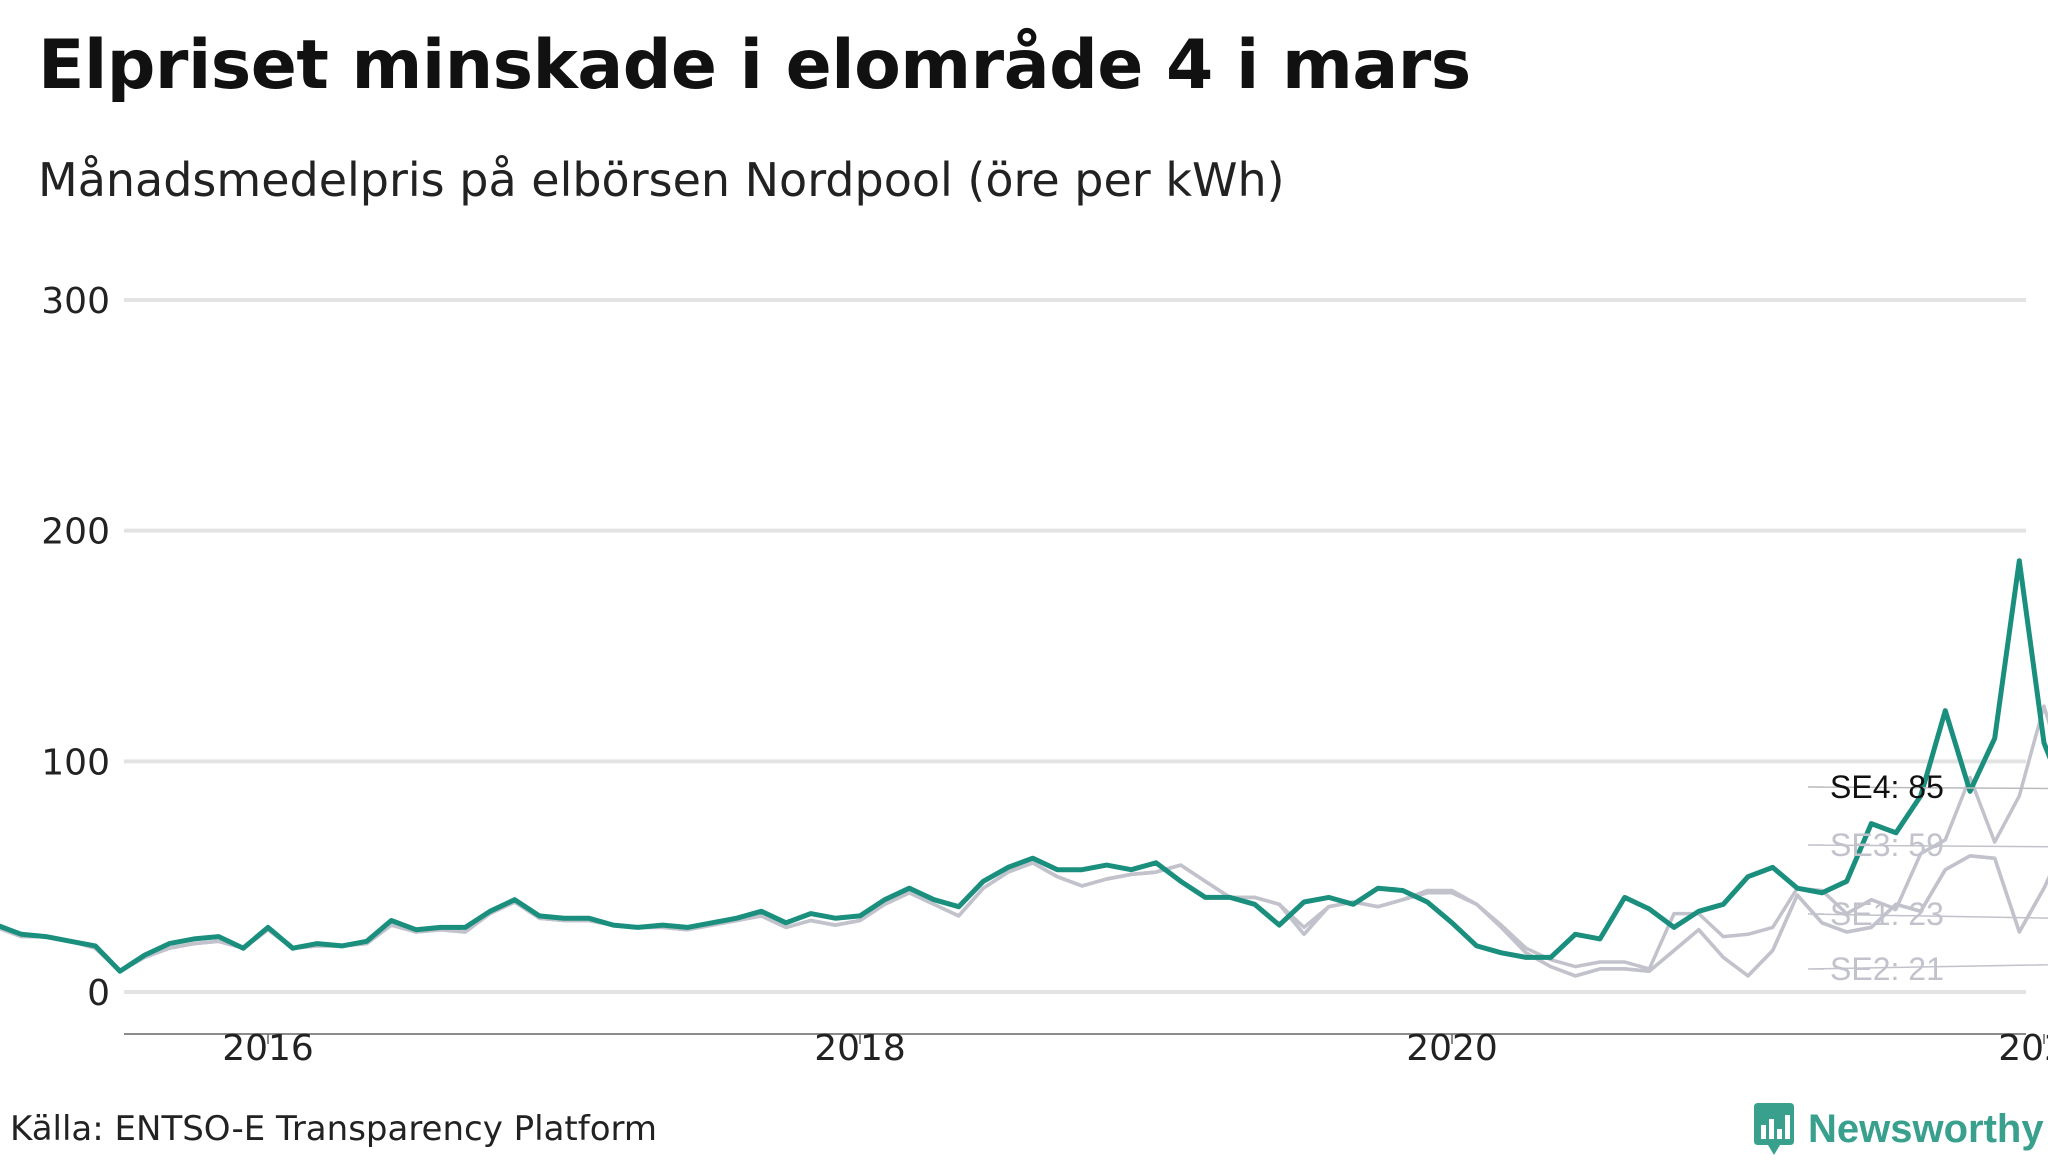 The image size is (2048, 1164). I want to click on label-connector-se3, so click(1927, 846).